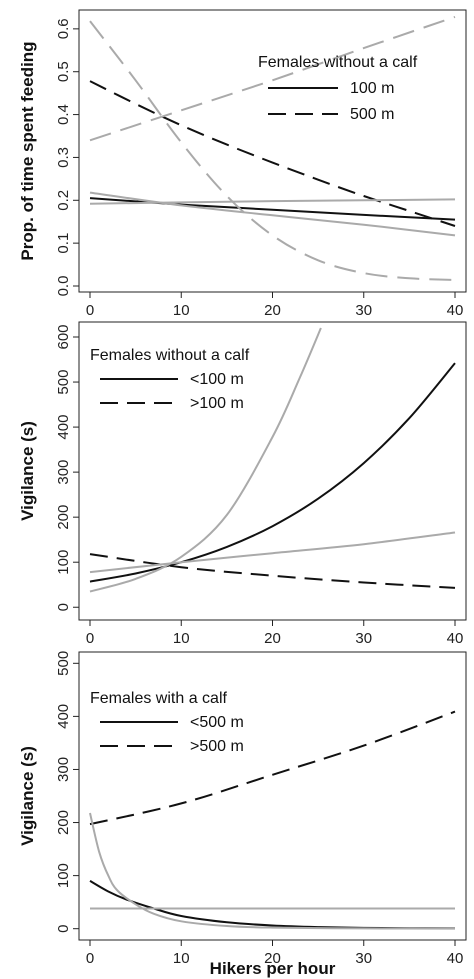 This screenshot has height=979, width=474. What do you see at coordinates (217, 379) in the screenshot?
I see `legend-entry-label: <100 m` at bounding box center [217, 379].